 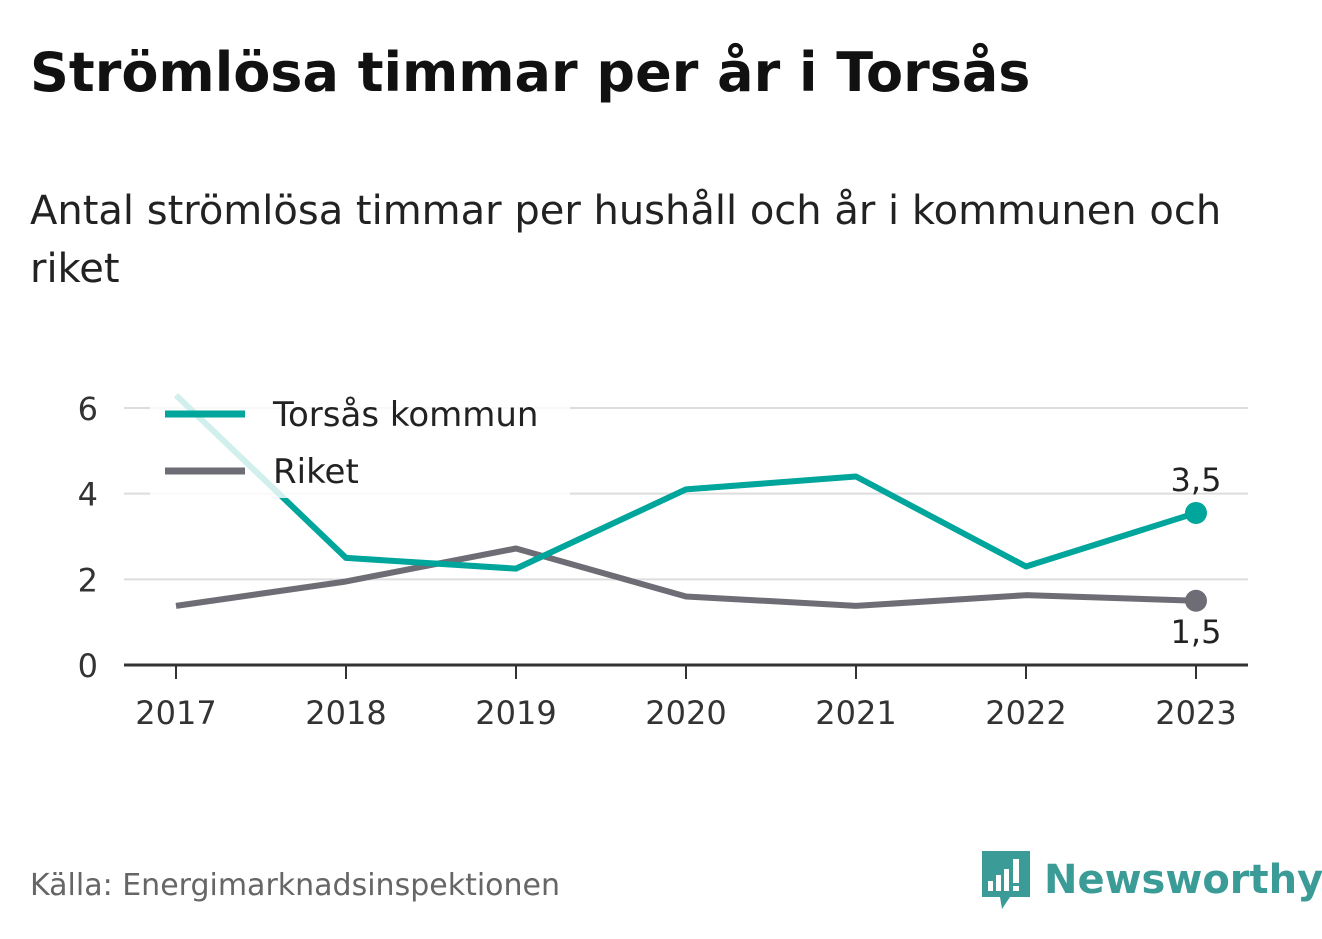 I want to click on series-line-torsas, so click(x=685, y=482).